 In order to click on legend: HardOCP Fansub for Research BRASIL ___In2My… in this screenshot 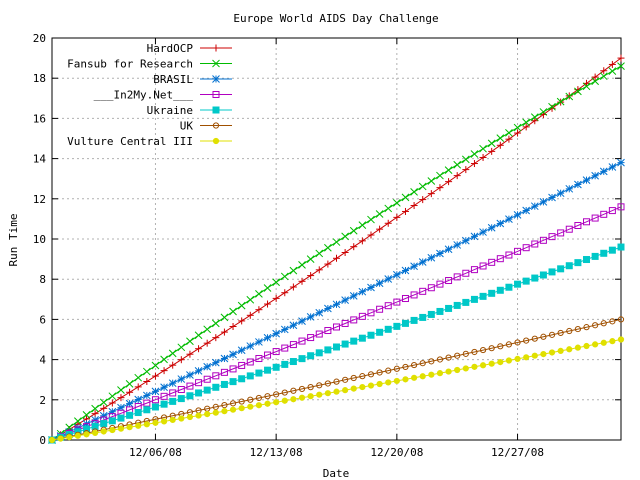, I will do `click(149, 95)`.